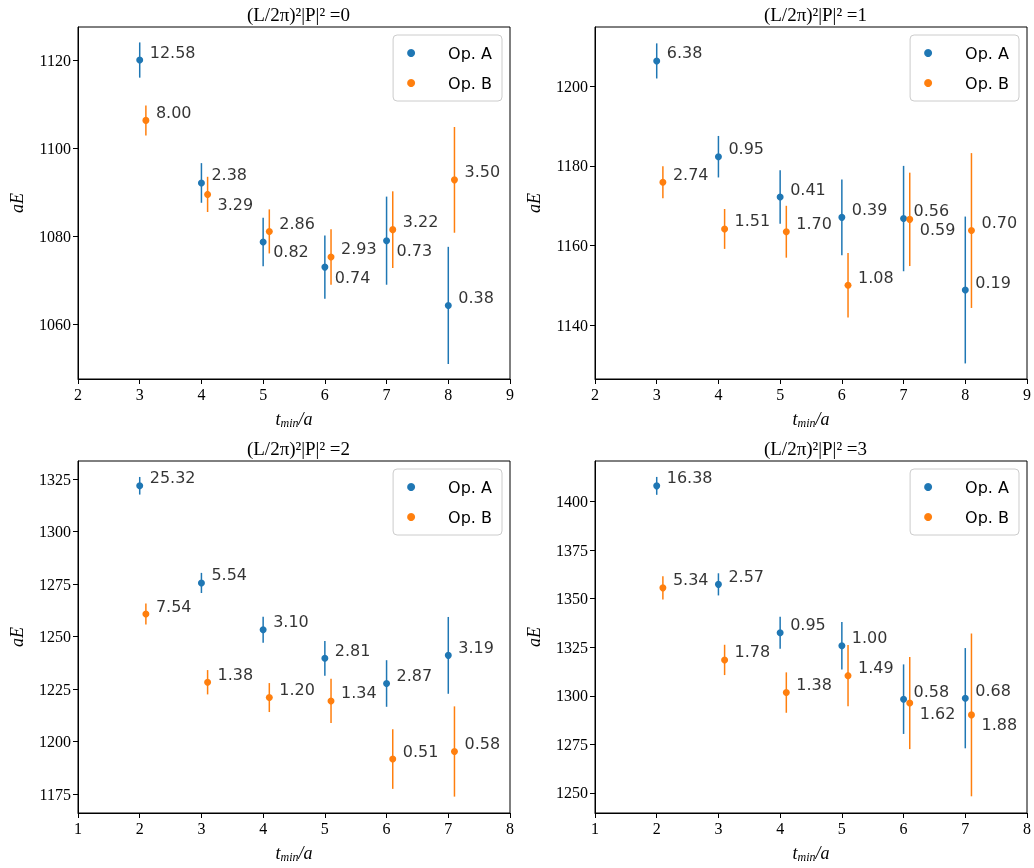 The height and width of the screenshot is (868, 1034). Describe the element at coordinates (352, 277) in the screenshot. I see `annotation: 0.74` at that location.